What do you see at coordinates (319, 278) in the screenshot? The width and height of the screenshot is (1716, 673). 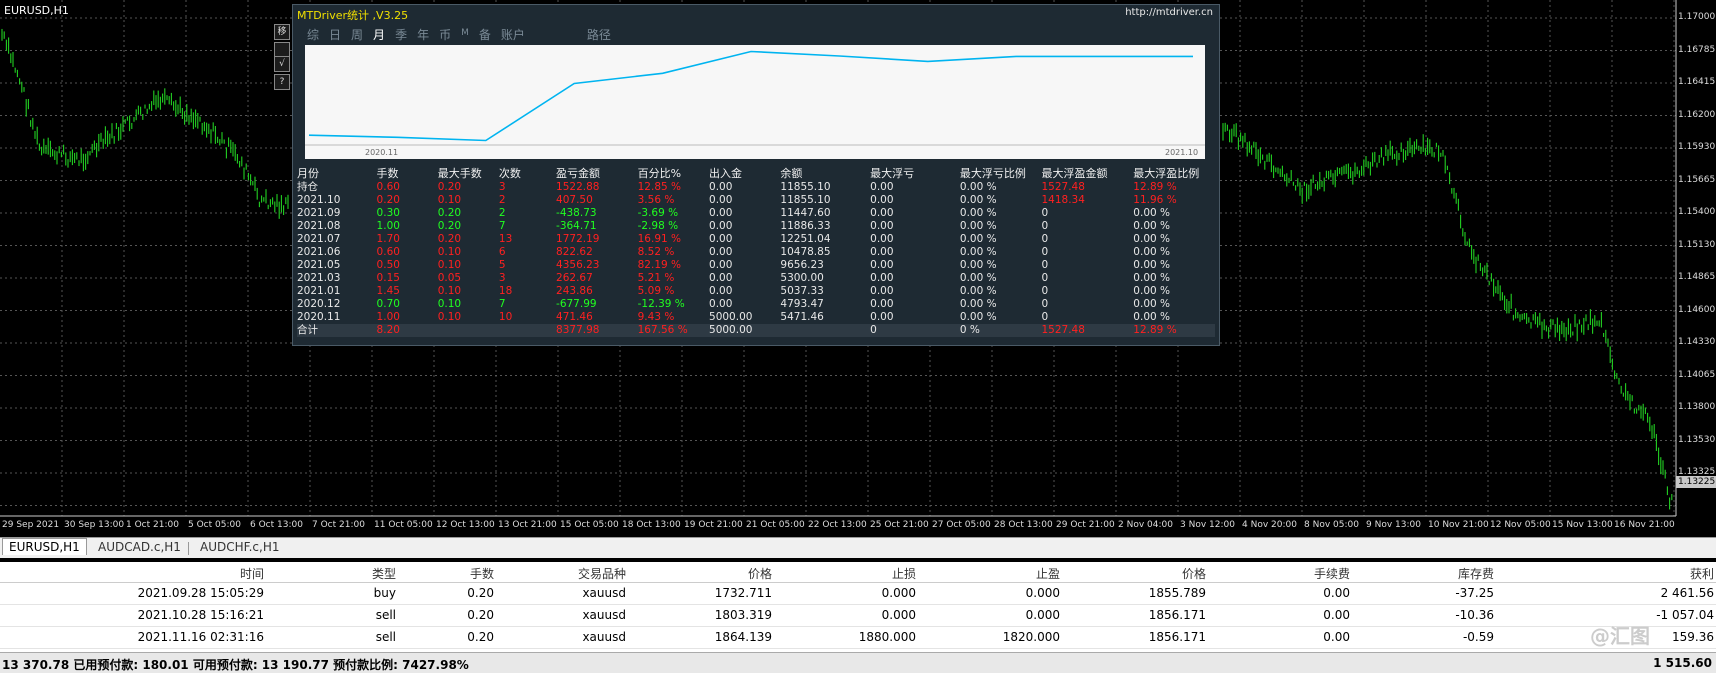 I see `stats-cell: 2021.03` at bounding box center [319, 278].